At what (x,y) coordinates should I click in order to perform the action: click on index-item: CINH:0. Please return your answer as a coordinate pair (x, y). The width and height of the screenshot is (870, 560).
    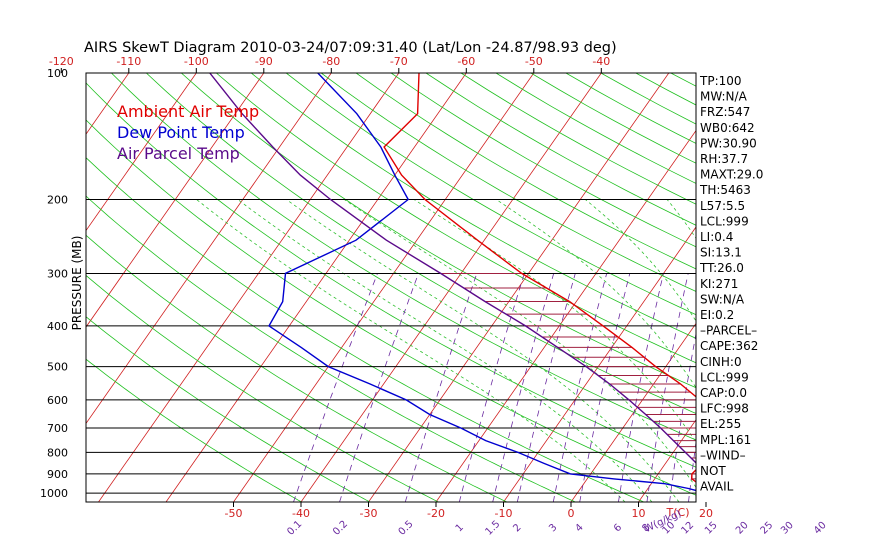
    Looking at the image, I should click on (721, 362).